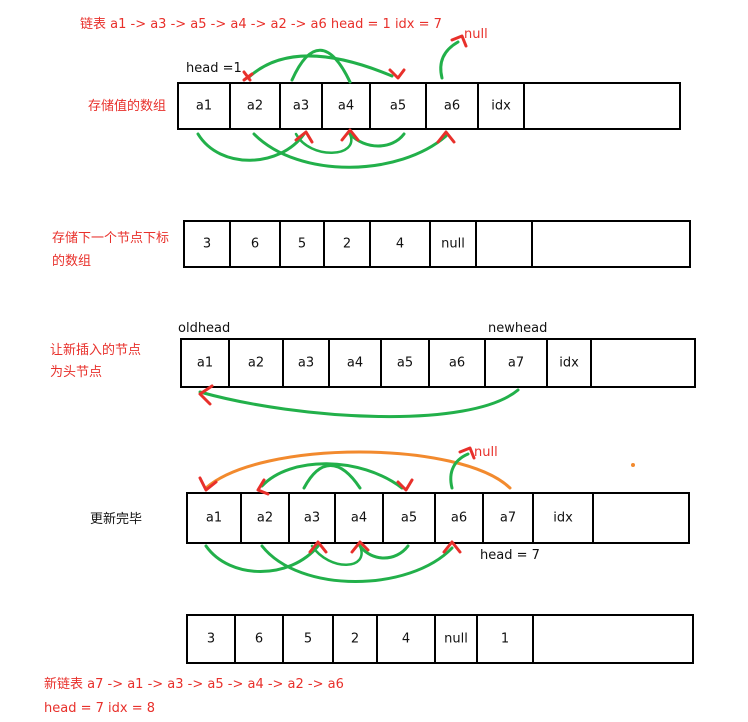  Describe the element at coordinates (127, 106) in the screenshot. I see `label-values-array: 存储值的数组` at that location.